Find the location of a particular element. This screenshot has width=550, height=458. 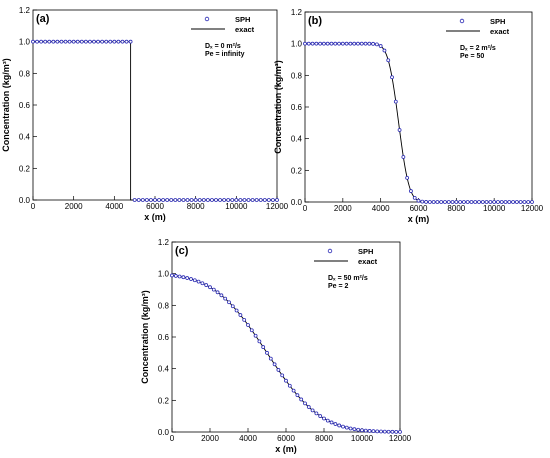

y-tick-label: 1.2 is located at coordinates (164, 242).